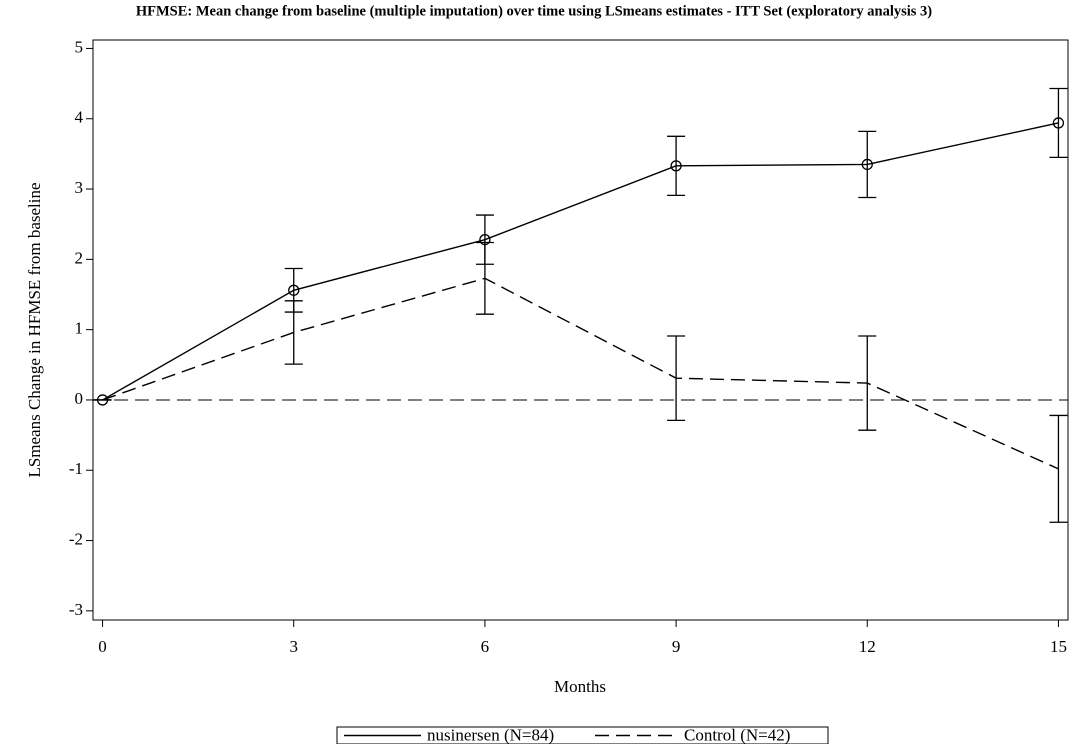  What do you see at coordinates (867, 646) in the screenshot?
I see `x-tick-label: 12` at bounding box center [867, 646].